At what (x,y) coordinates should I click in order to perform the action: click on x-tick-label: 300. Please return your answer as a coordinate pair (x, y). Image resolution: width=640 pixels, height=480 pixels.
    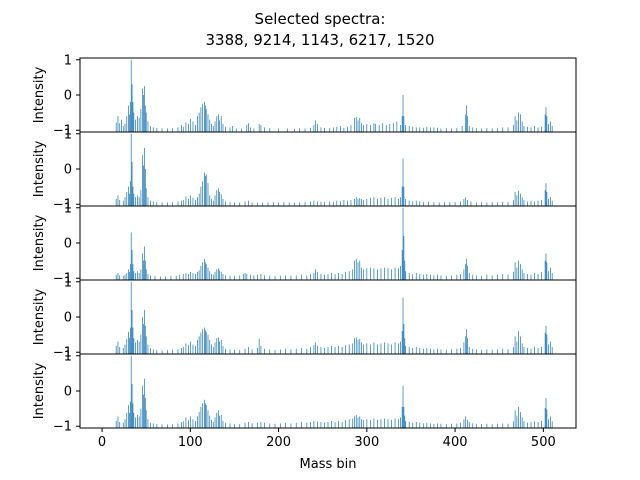
    Looking at the image, I should click on (366, 442).